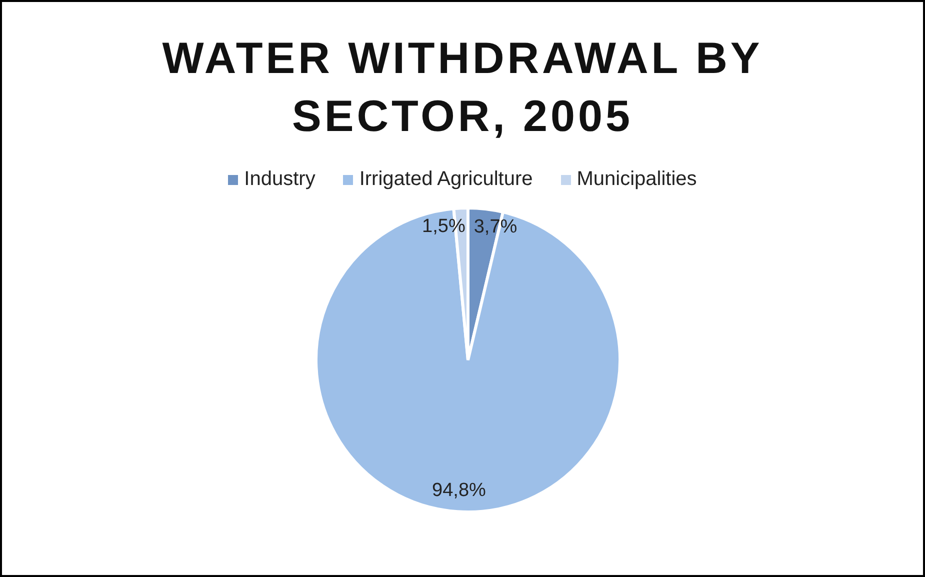 The image size is (925, 577). What do you see at coordinates (446, 179) in the screenshot?
I see `legend-label: Irrigated Agriculture` at bounding box center [446, 179].